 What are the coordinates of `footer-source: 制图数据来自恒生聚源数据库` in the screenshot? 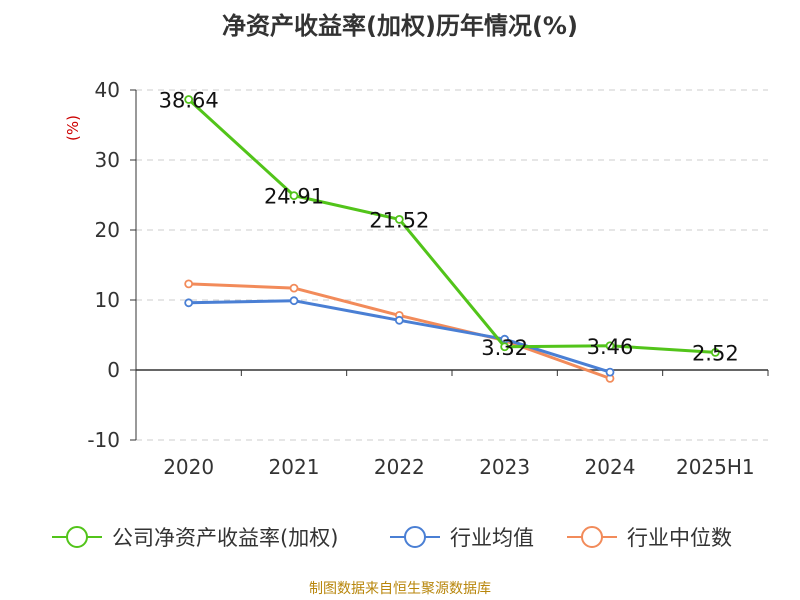 It's located at (400, 589).